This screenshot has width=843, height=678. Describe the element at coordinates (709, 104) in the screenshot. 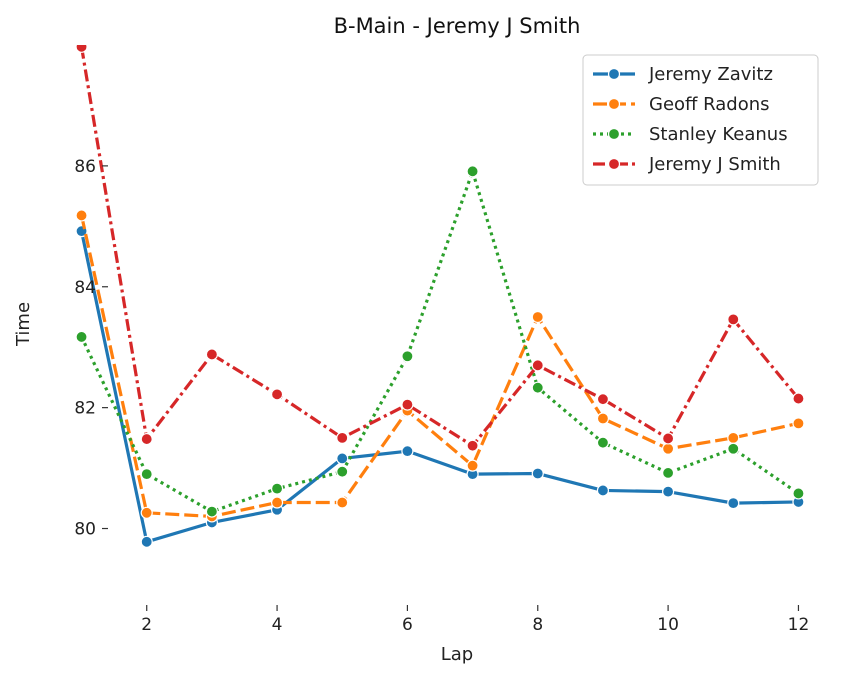

I see `legend-label: Geoff Radons` at that location.